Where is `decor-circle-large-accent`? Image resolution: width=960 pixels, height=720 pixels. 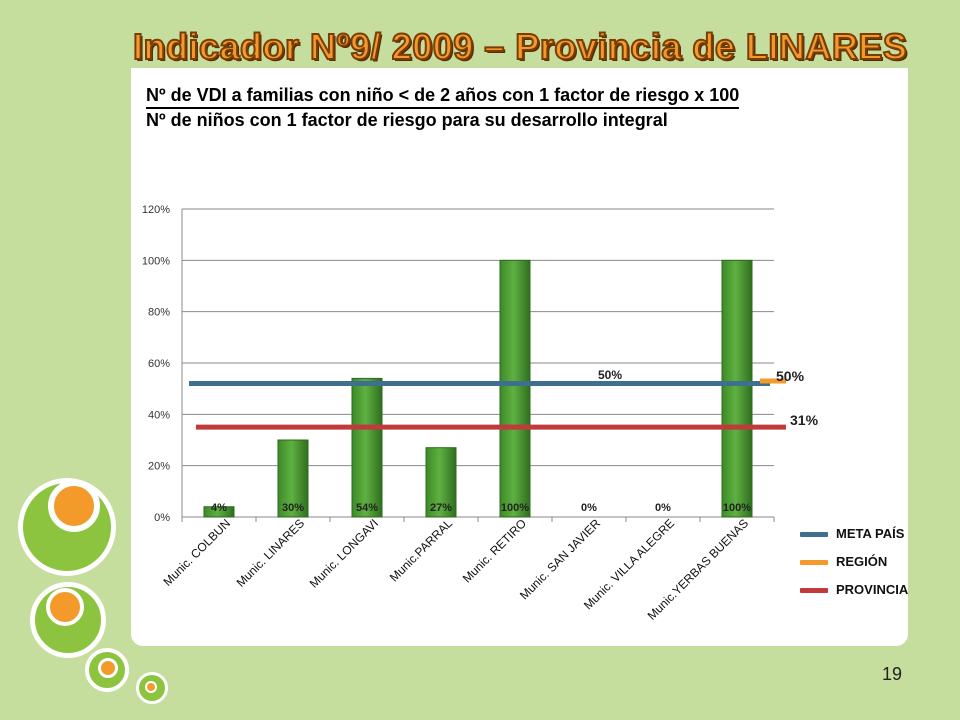 decor-circle-large-accent is located at coordinates (74, 506).